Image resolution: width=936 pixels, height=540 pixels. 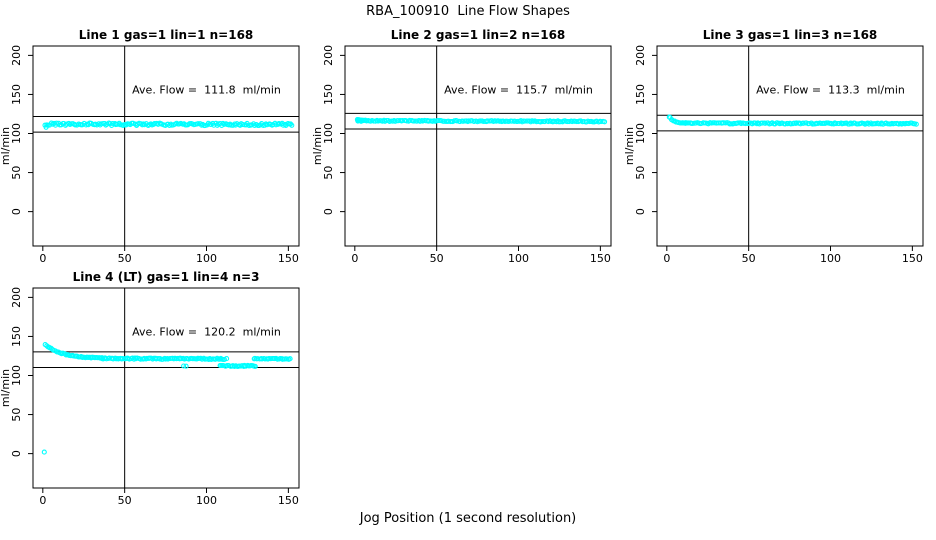 I want to click on panel-title: Line 4 (LT) gas=1 lin=4 n=3, so click(x=166, y=277).